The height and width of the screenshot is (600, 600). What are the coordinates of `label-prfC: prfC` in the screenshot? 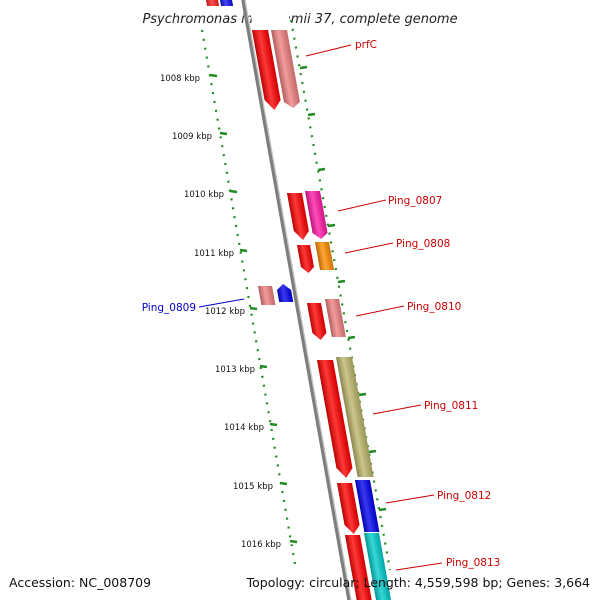 It's located at (366, 45).